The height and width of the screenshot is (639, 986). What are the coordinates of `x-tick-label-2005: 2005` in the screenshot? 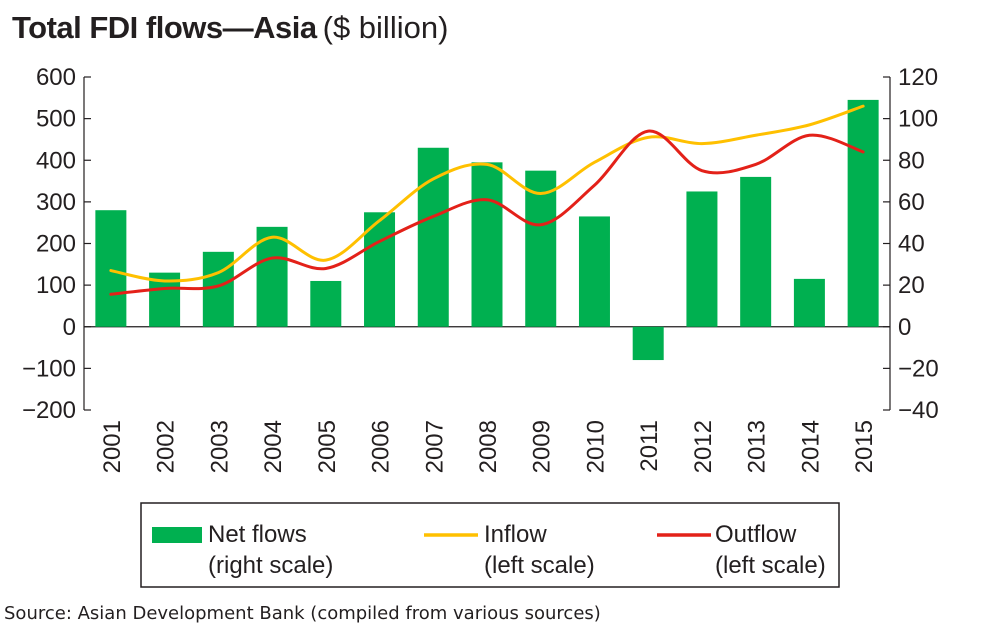 It's located at (327, 446).